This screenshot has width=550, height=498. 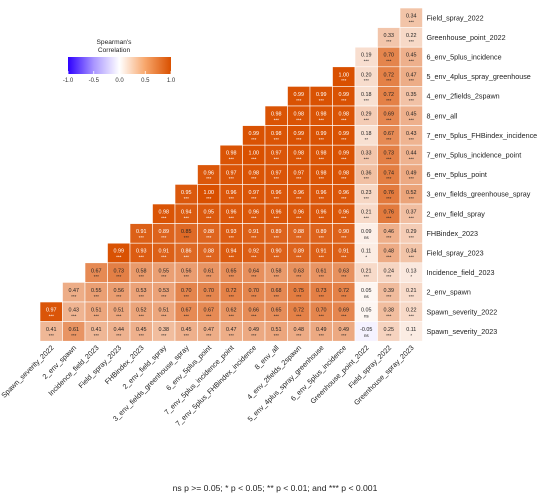 What do you see at coordinates (186, 271) in the screenshot?
I see `cell-value-label: 0.56` at bounding box center [186, 271].